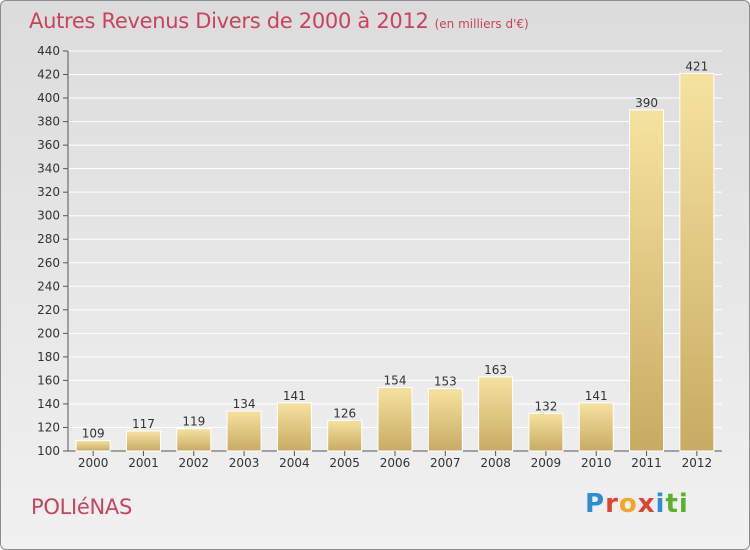 This screenshot has height=550, width=750. Describe the element at coordinates (48, 451) in the screenshot. I see `y-tick-label: 100` at that location.